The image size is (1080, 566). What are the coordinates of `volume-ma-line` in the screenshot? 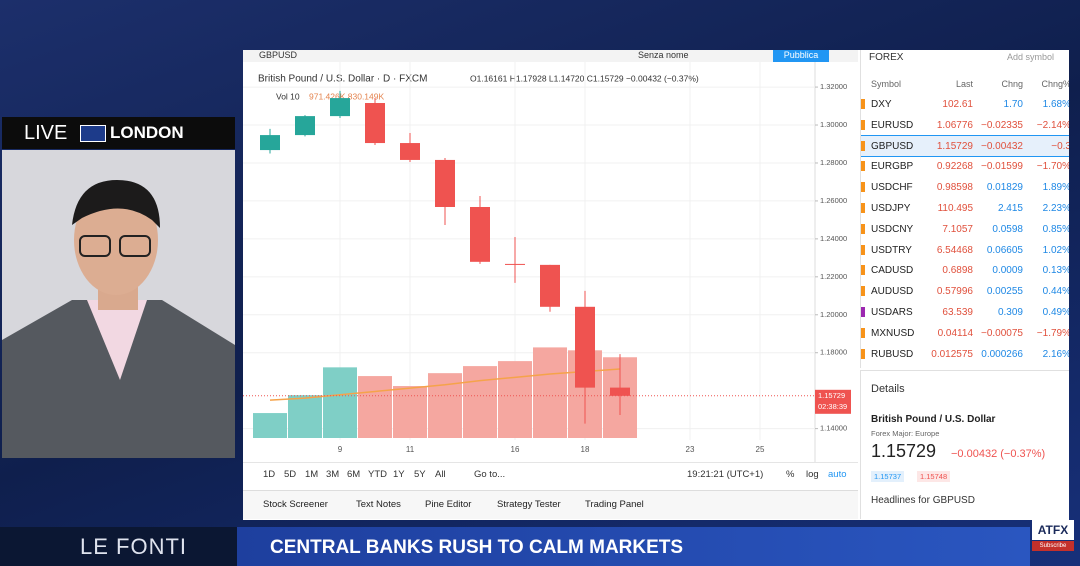 It's located at (445, 384).